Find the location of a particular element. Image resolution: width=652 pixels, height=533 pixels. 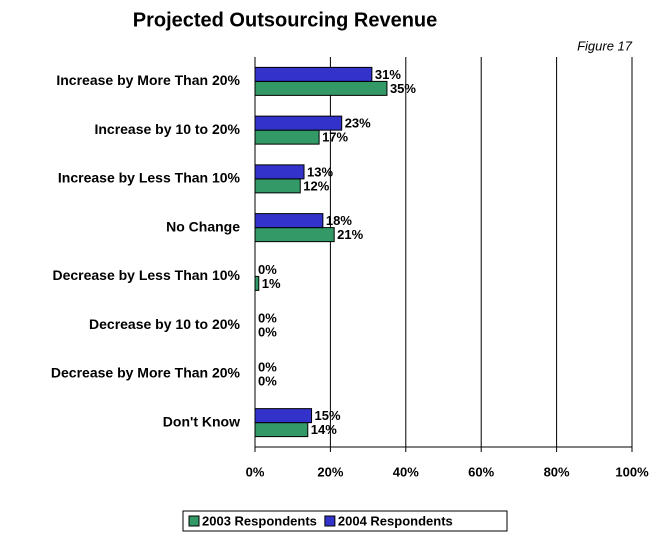

data-label: 23% is located at coordinates (358, 123).